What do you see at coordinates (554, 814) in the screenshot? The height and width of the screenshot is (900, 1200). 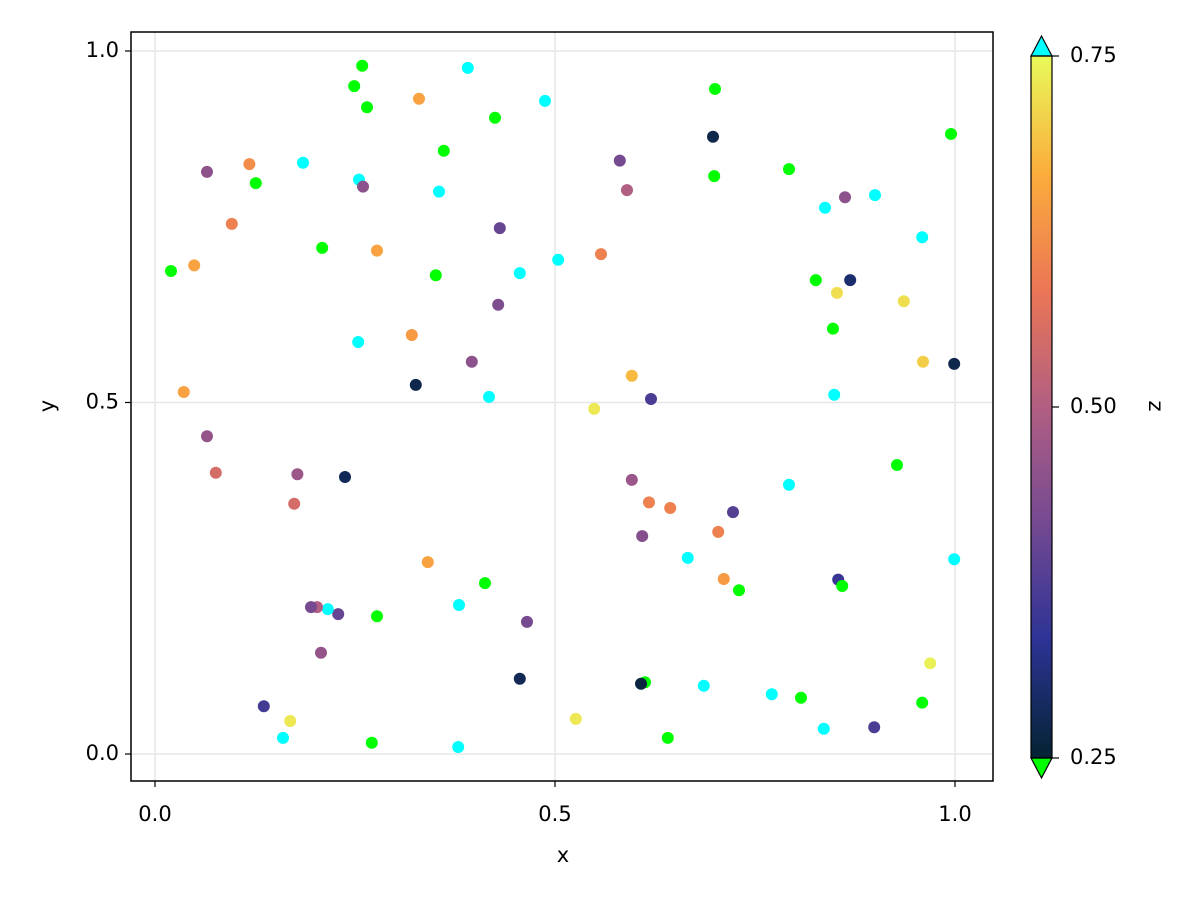 I see `x-tick-label: 0.5` at bounding box center [554, 814].